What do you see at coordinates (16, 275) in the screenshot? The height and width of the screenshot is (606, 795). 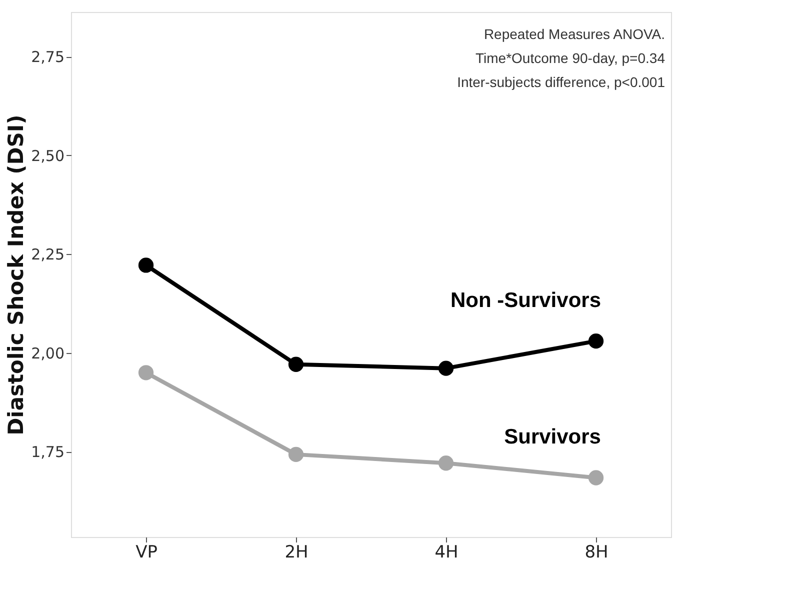 I see `y-axis-title: Diastolic Shock Index (DSI)` at bounding box center [16, 275].